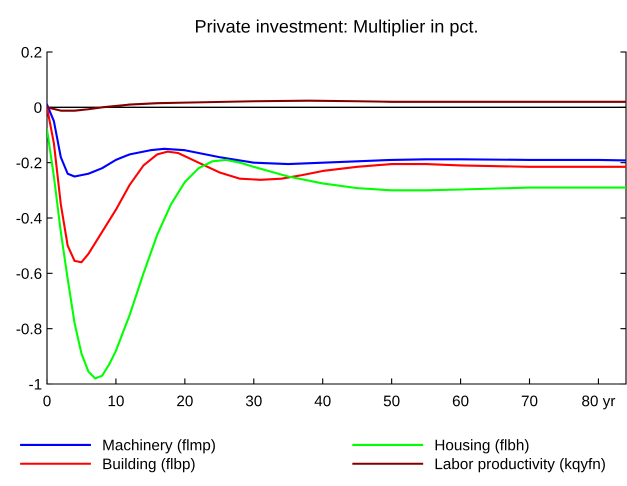 The height and width of the screenshot is (486, 627). I want to click on x-tick-label: 10, so click(116, 401).